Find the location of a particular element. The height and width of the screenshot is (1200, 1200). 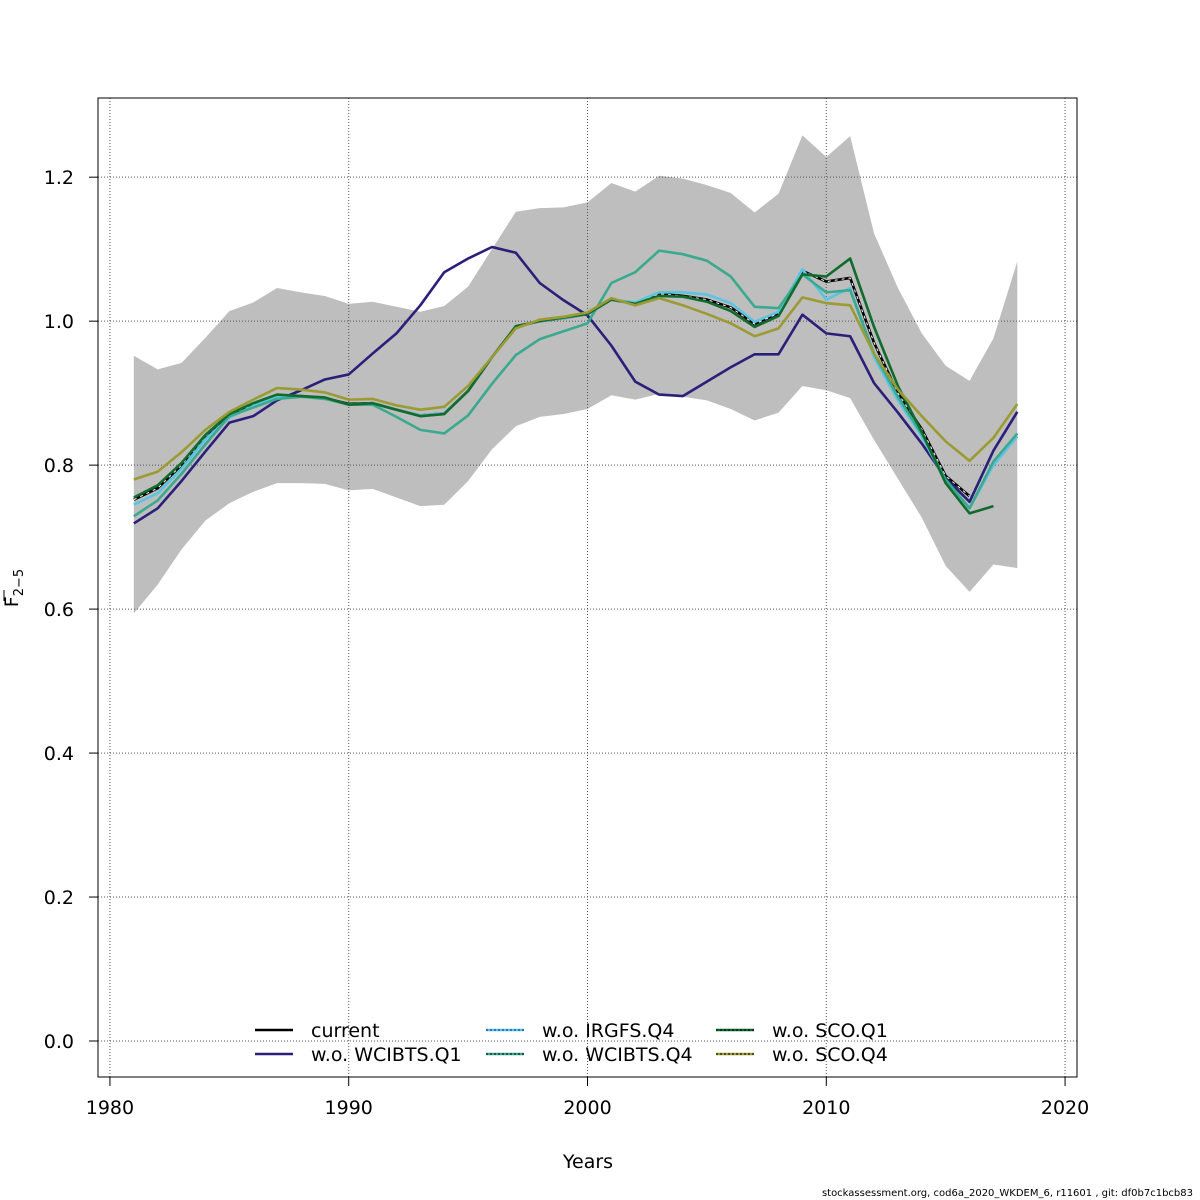

legend-label: w.o. WCIBTS.Q1 is located at coordinates (386, 1055).